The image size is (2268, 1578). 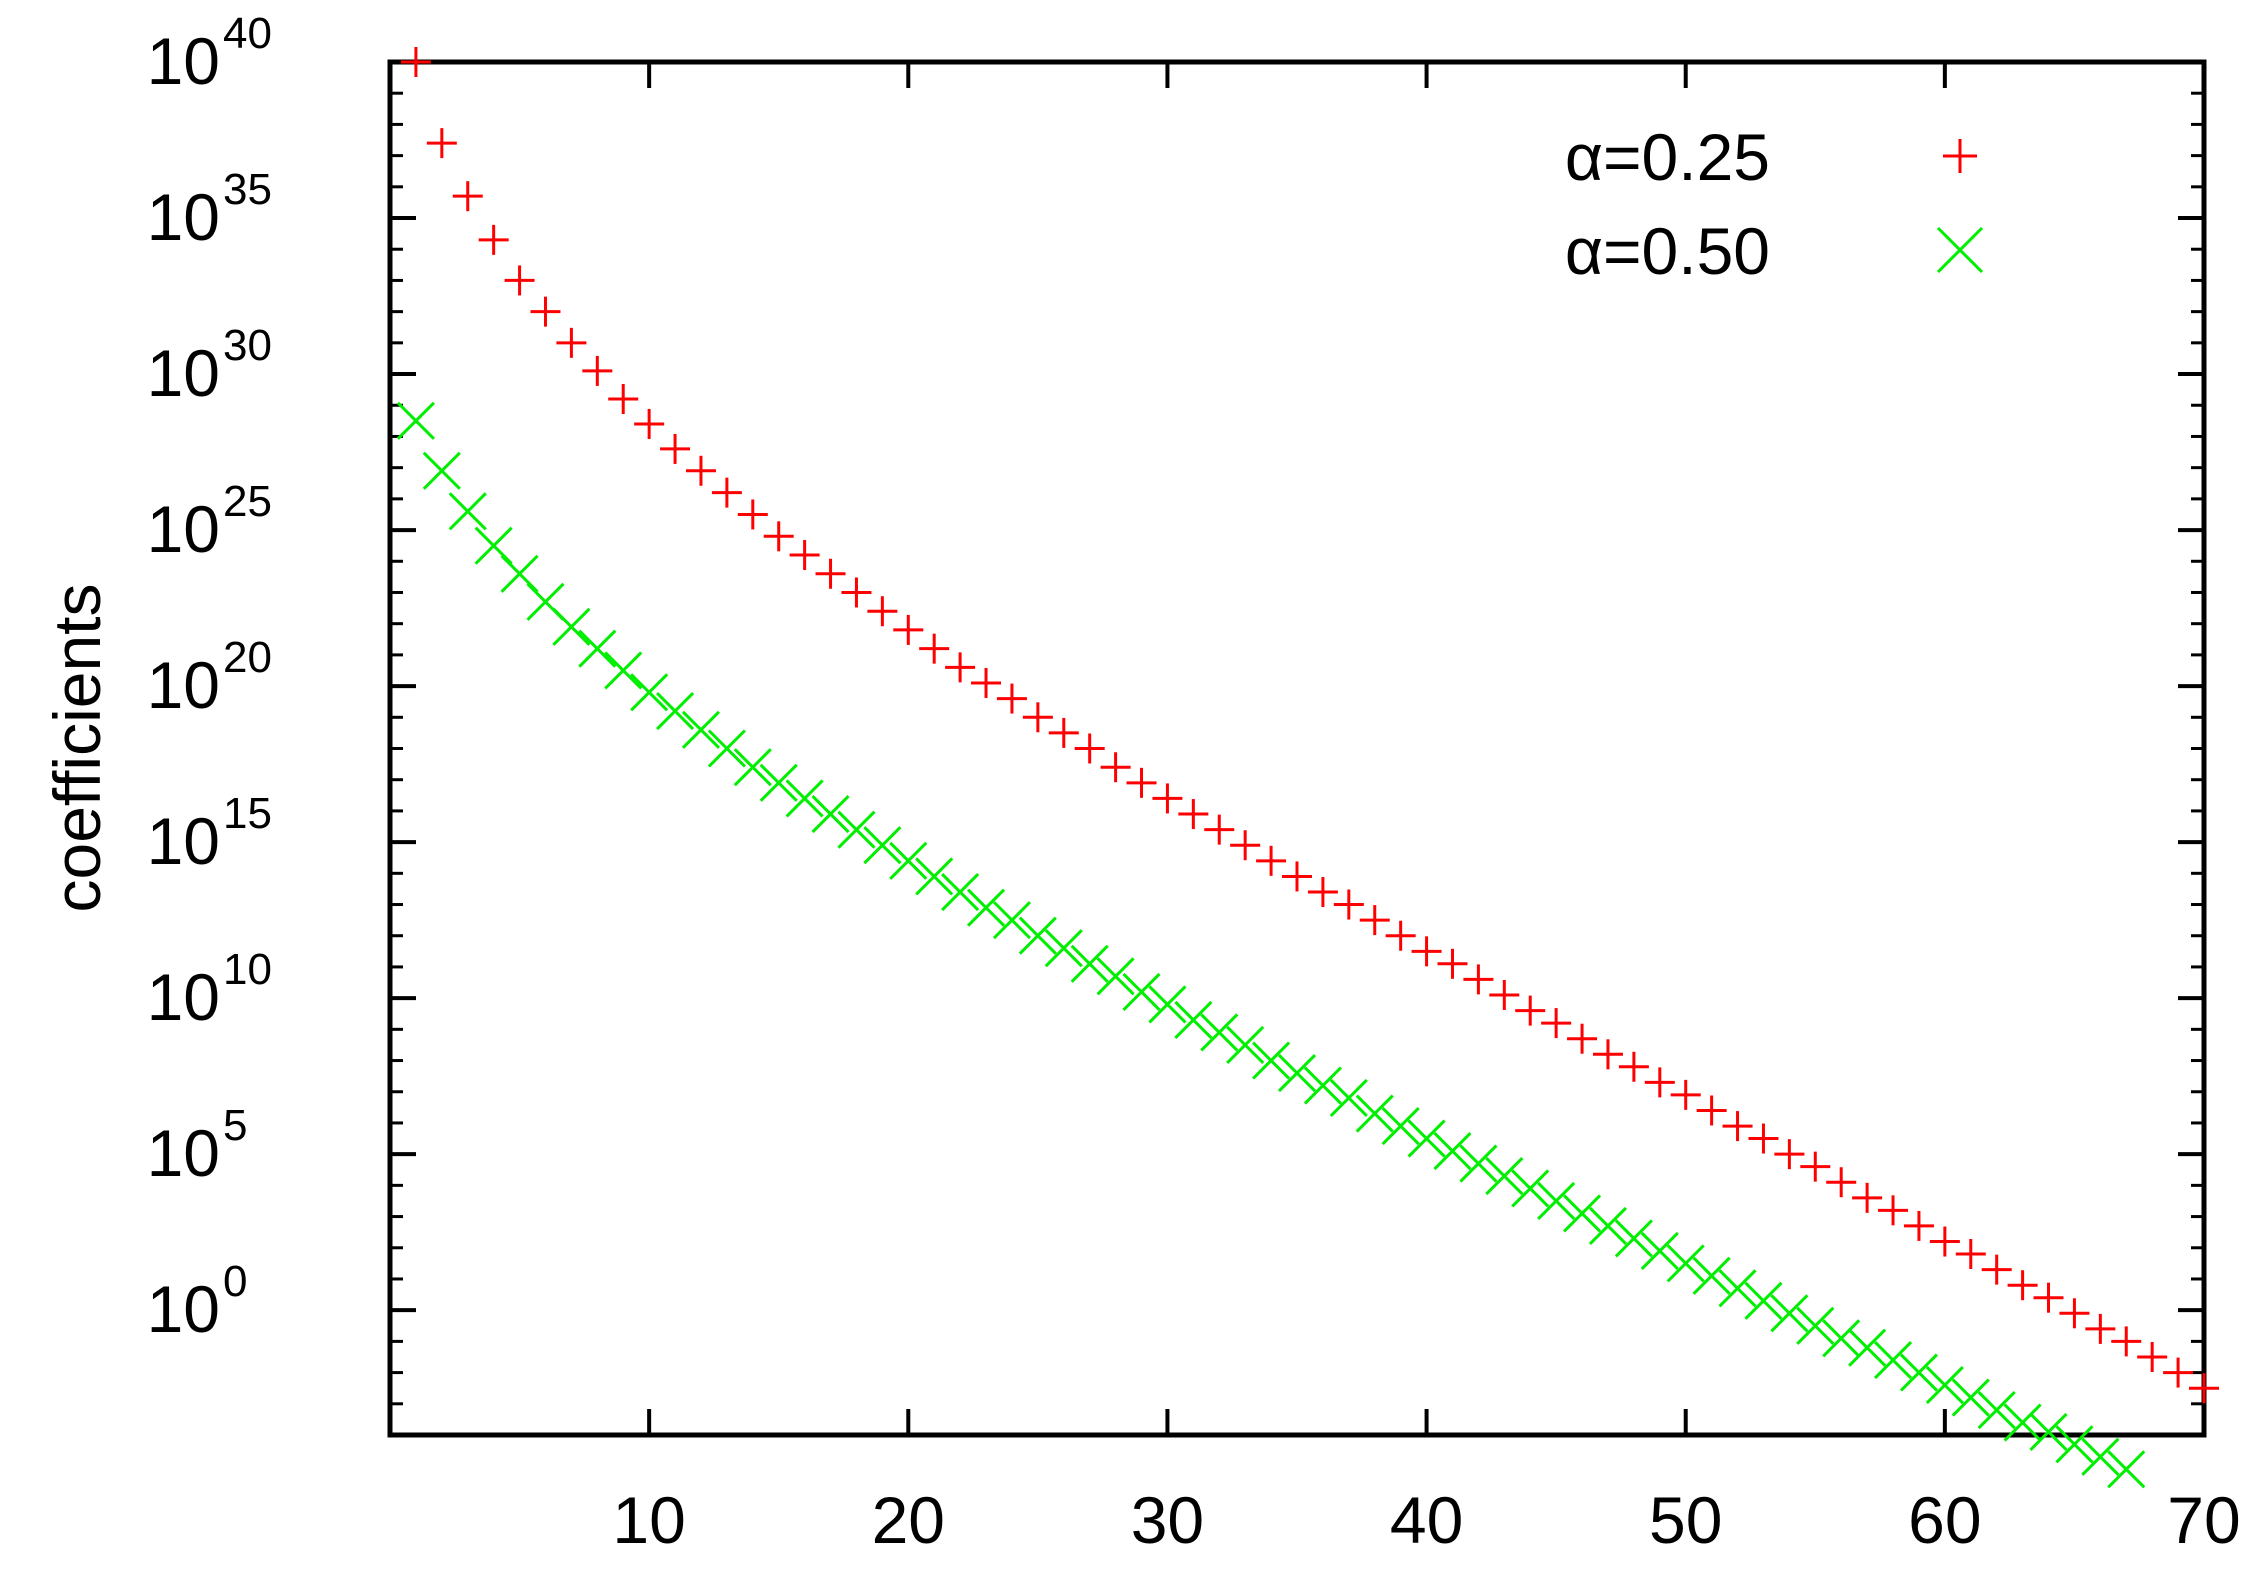 What do you see at coordinates (209, 365) in the screenshot?
I see `y-tick-label: 10 30` at bounding box center [209, 365].